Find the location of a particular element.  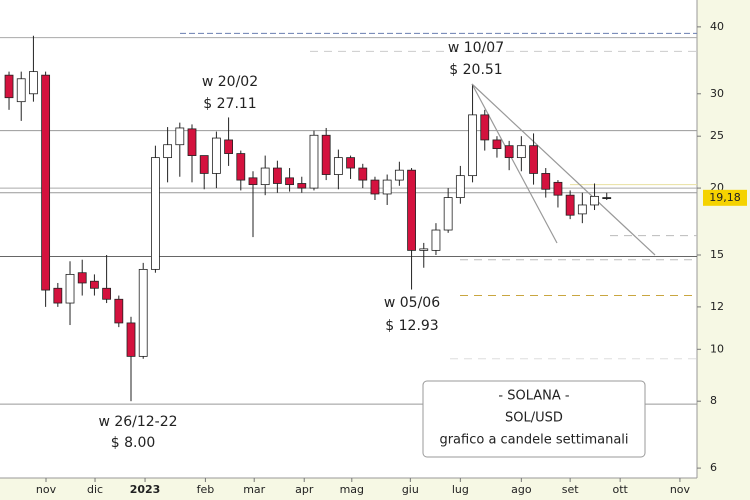

x-tick-label: mag is located at coordinates (352, 489).